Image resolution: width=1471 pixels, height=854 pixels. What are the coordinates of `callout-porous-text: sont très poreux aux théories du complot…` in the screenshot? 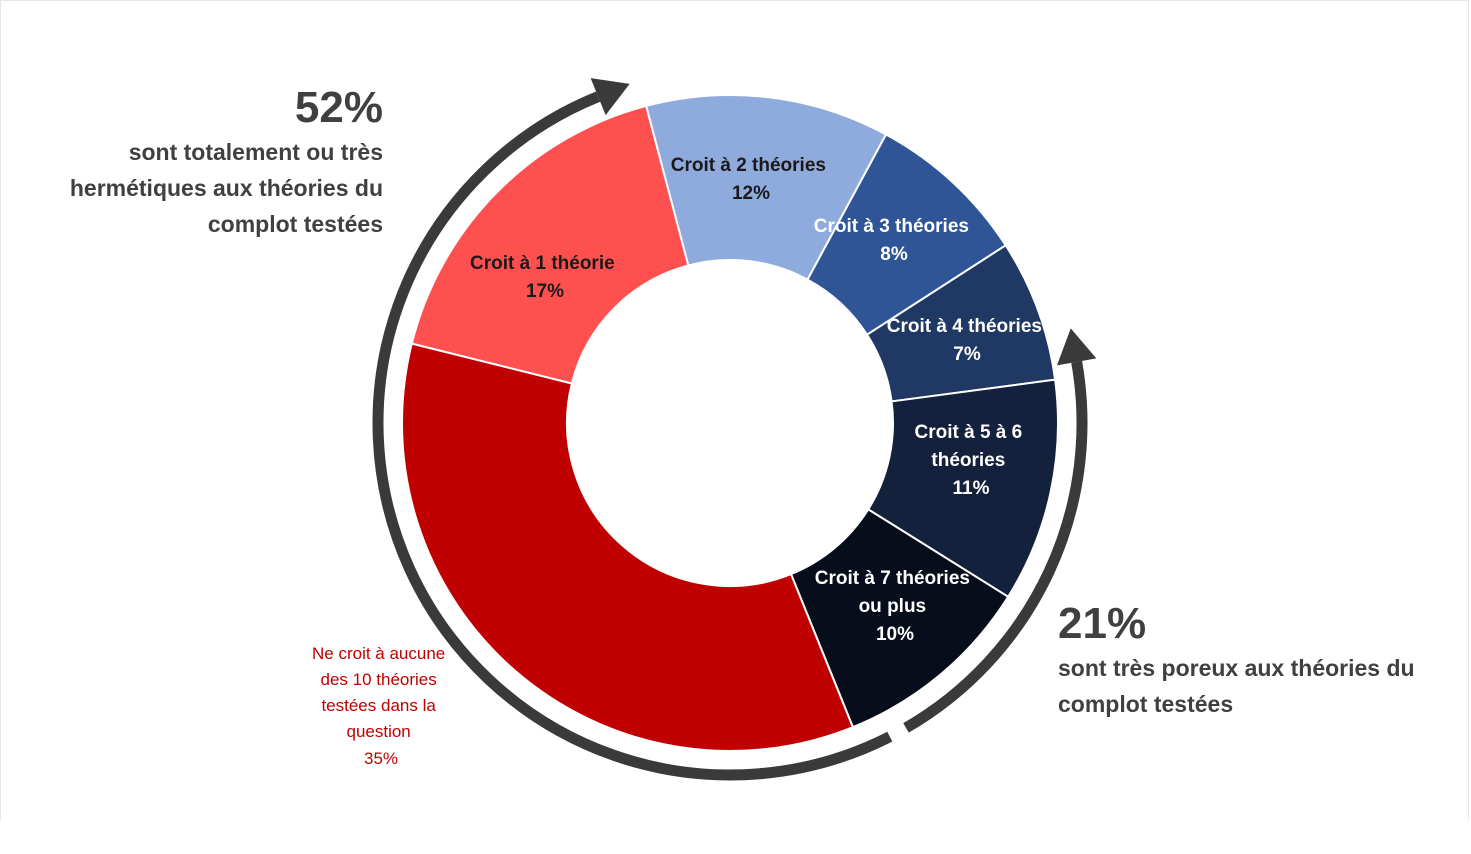 It's located at (1236, 686).